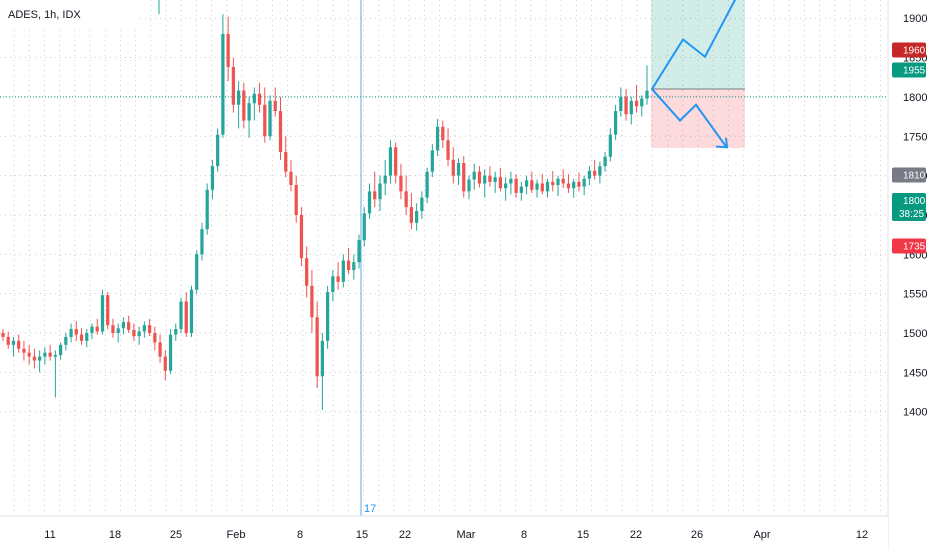 This screenshot has height=550, width=932. I want to click on x-tick-label: Feb, so click(236, 535).